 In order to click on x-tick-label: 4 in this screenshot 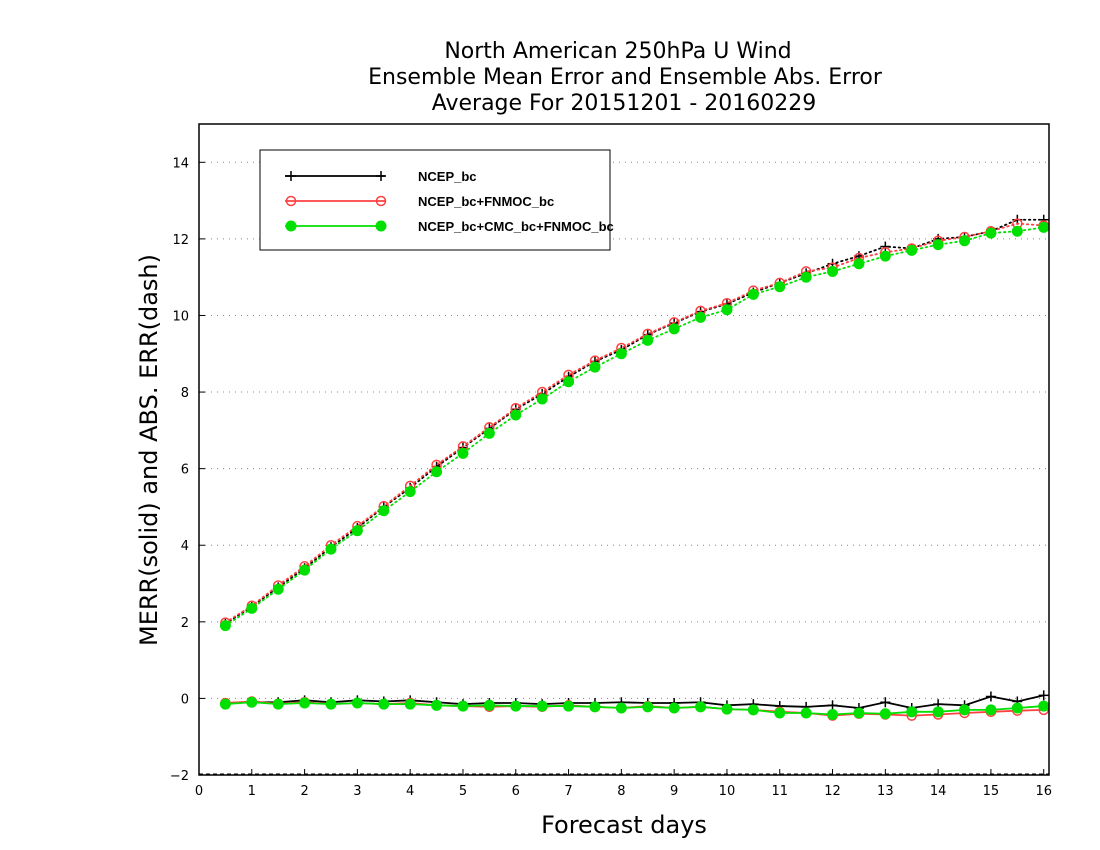, I will do `click(410, 791)`.